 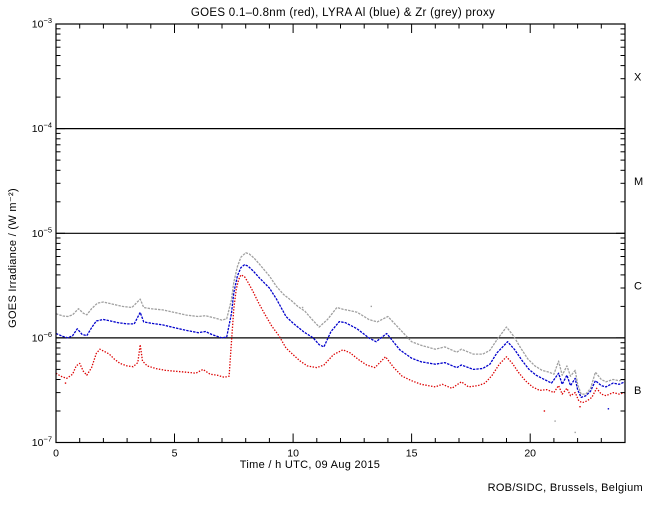 I want to click on x-axis-label: Time / h UTC, 09 Aug 2015, so click(x=310, y=465).